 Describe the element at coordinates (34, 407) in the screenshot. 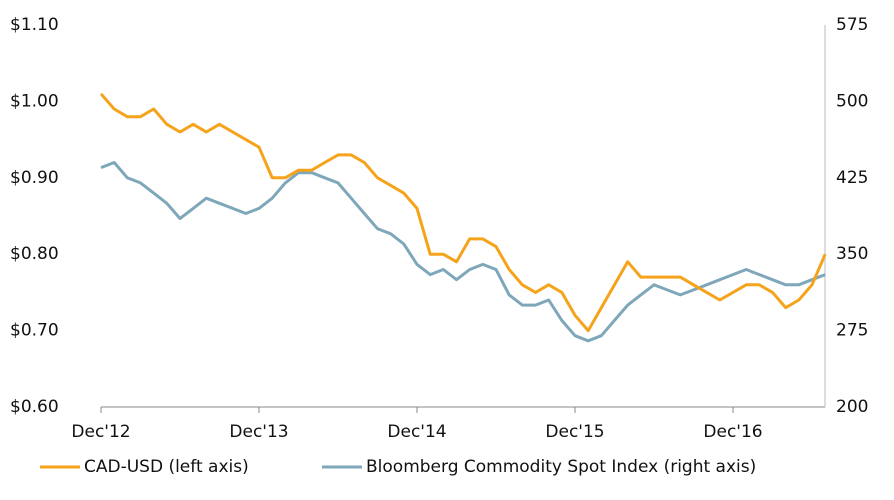

I see `y-tick-label: $0.60` at that location.